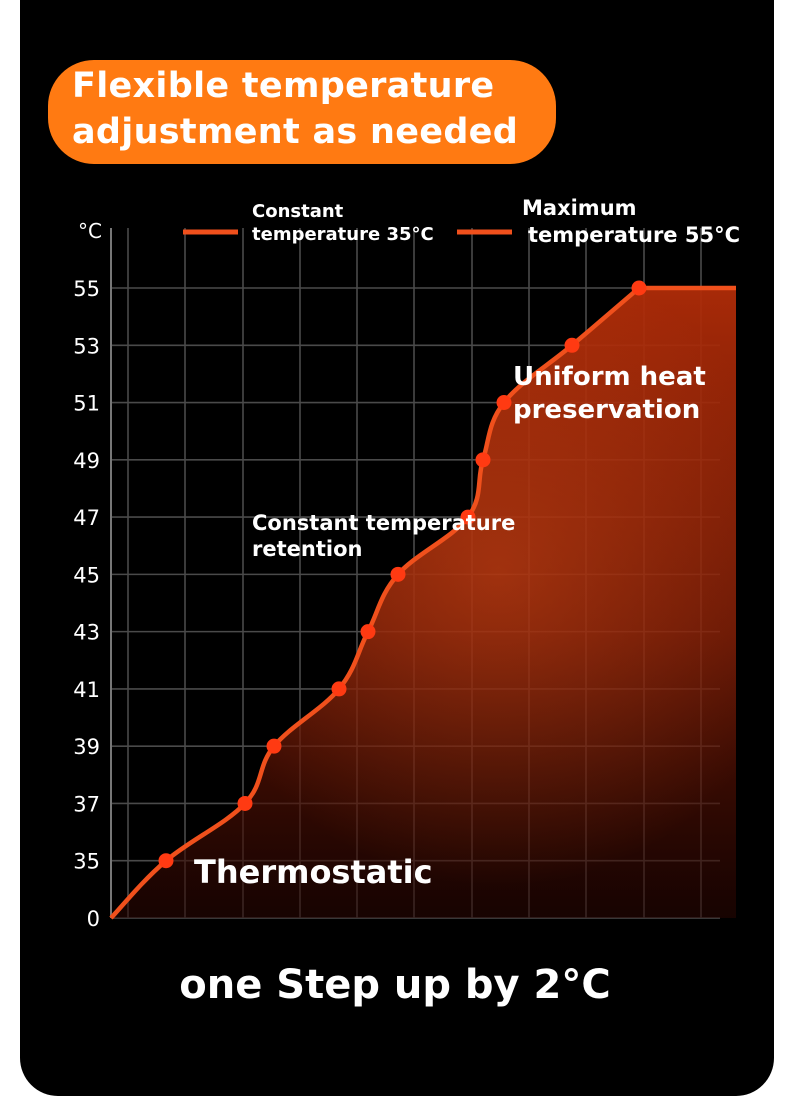  Describe the element at coordinates (86, 862) in the screenshot. I see `y-tick-label: 35` at that location.